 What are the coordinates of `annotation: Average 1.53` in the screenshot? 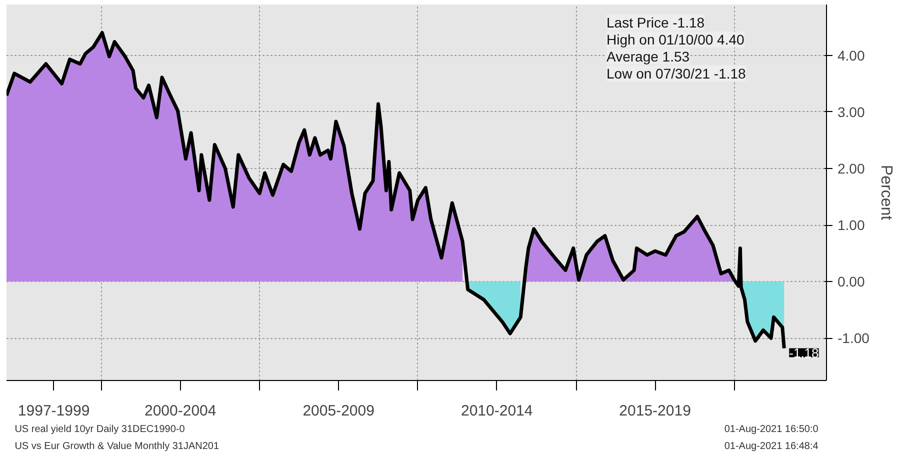 It's located at (648, 56).